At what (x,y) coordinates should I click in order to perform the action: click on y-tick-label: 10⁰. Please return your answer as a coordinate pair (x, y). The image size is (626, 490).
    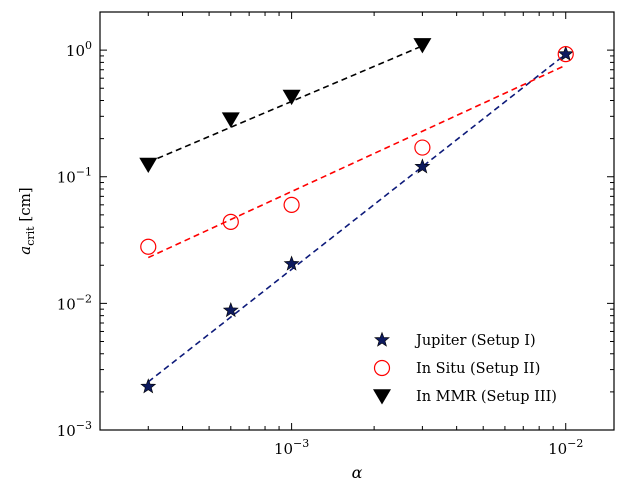
    Looking at the image, I should click on (79, 49).